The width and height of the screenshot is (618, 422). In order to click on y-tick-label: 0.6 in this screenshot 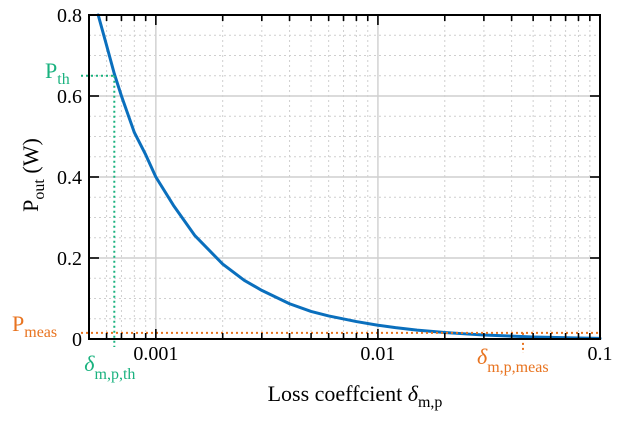, I will do `click(69, 97)`.